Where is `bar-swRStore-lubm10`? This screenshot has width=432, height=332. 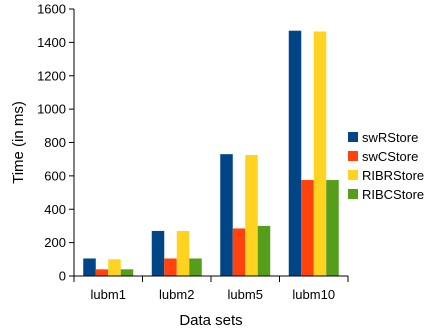
bar-swRStore-lubm10 is located at coordinates (295, 153).